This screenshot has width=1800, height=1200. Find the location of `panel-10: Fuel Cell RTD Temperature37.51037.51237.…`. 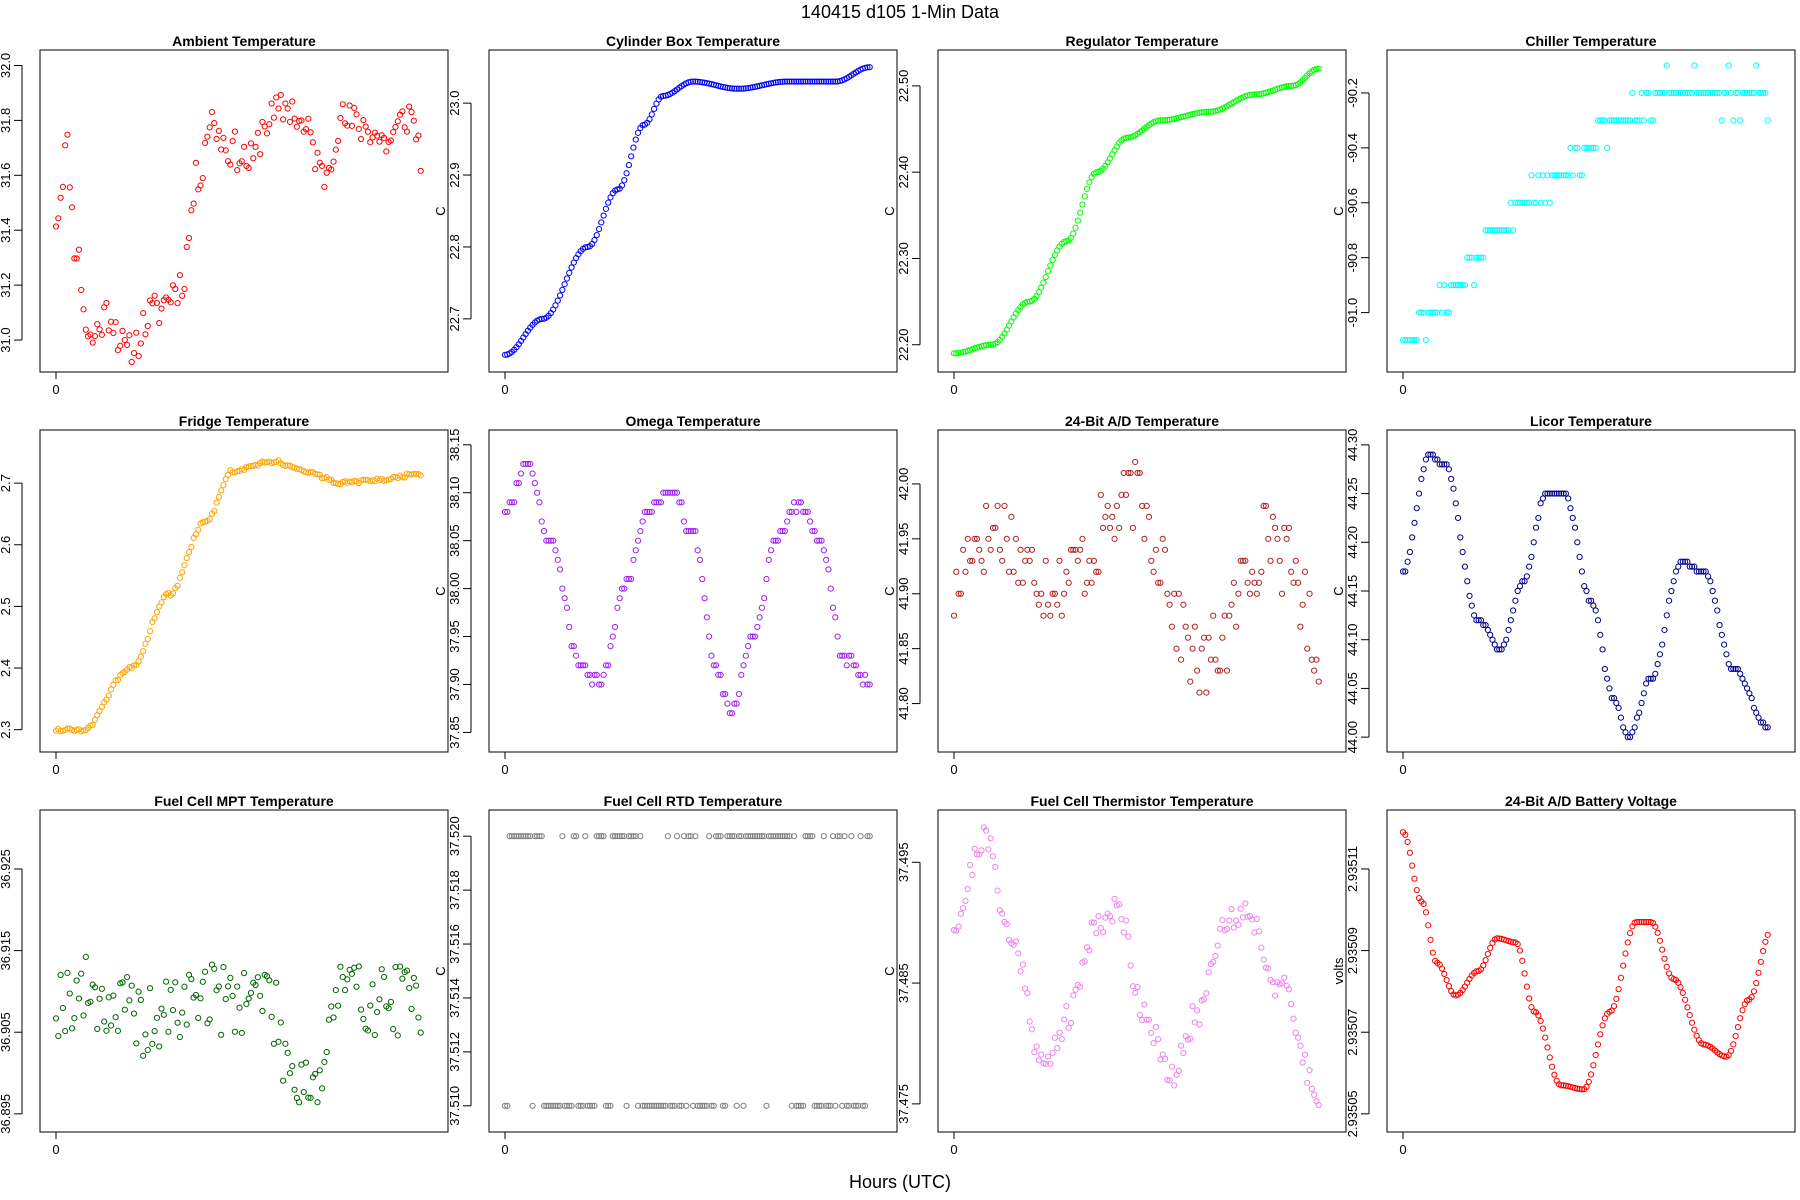

panel-10: Fuel Cell RTD Temperature37.51037.51237.… is located at coordinates (665, 975).